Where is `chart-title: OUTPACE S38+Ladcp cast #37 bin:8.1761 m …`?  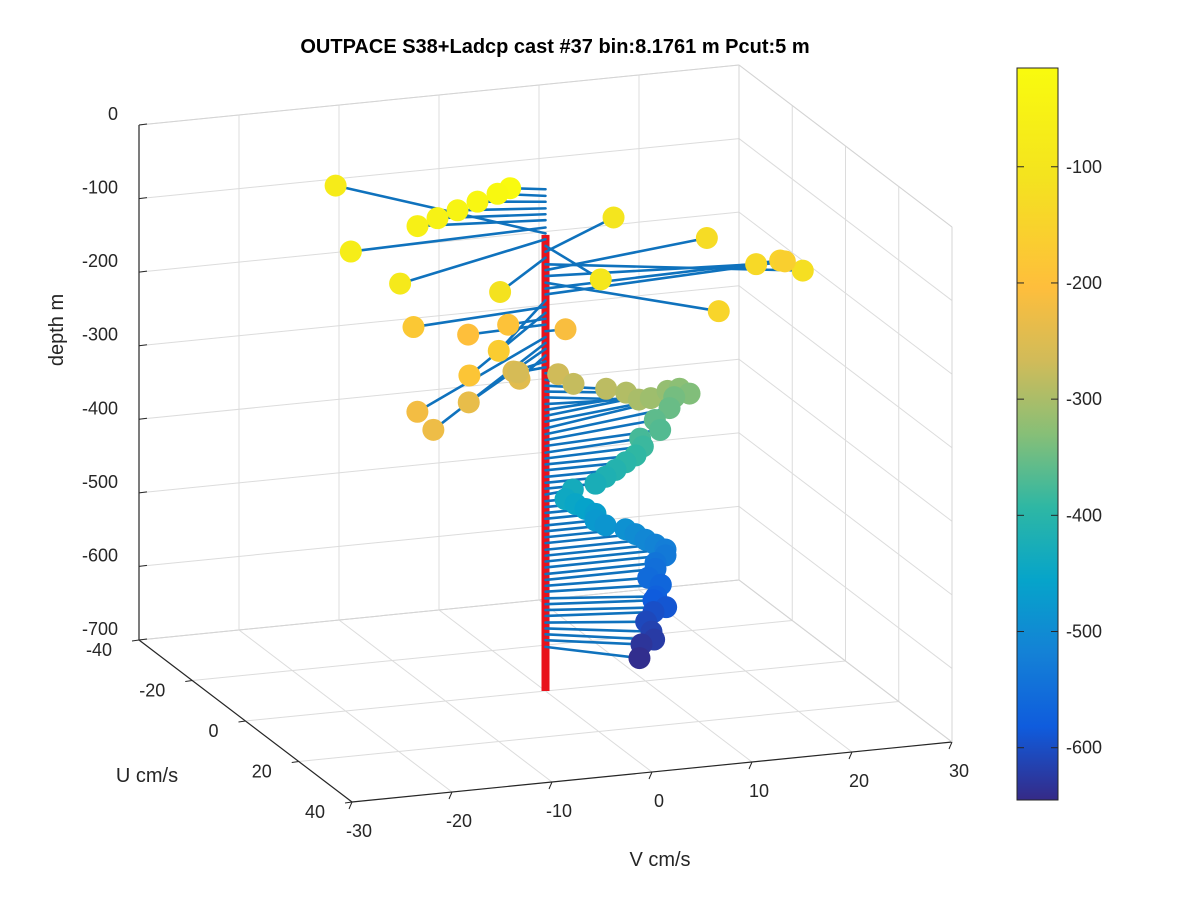
chart-title: OUTPACE S38+Ladcp cast #37 bin:8.1761 m … is located at coordinates (554, 47).